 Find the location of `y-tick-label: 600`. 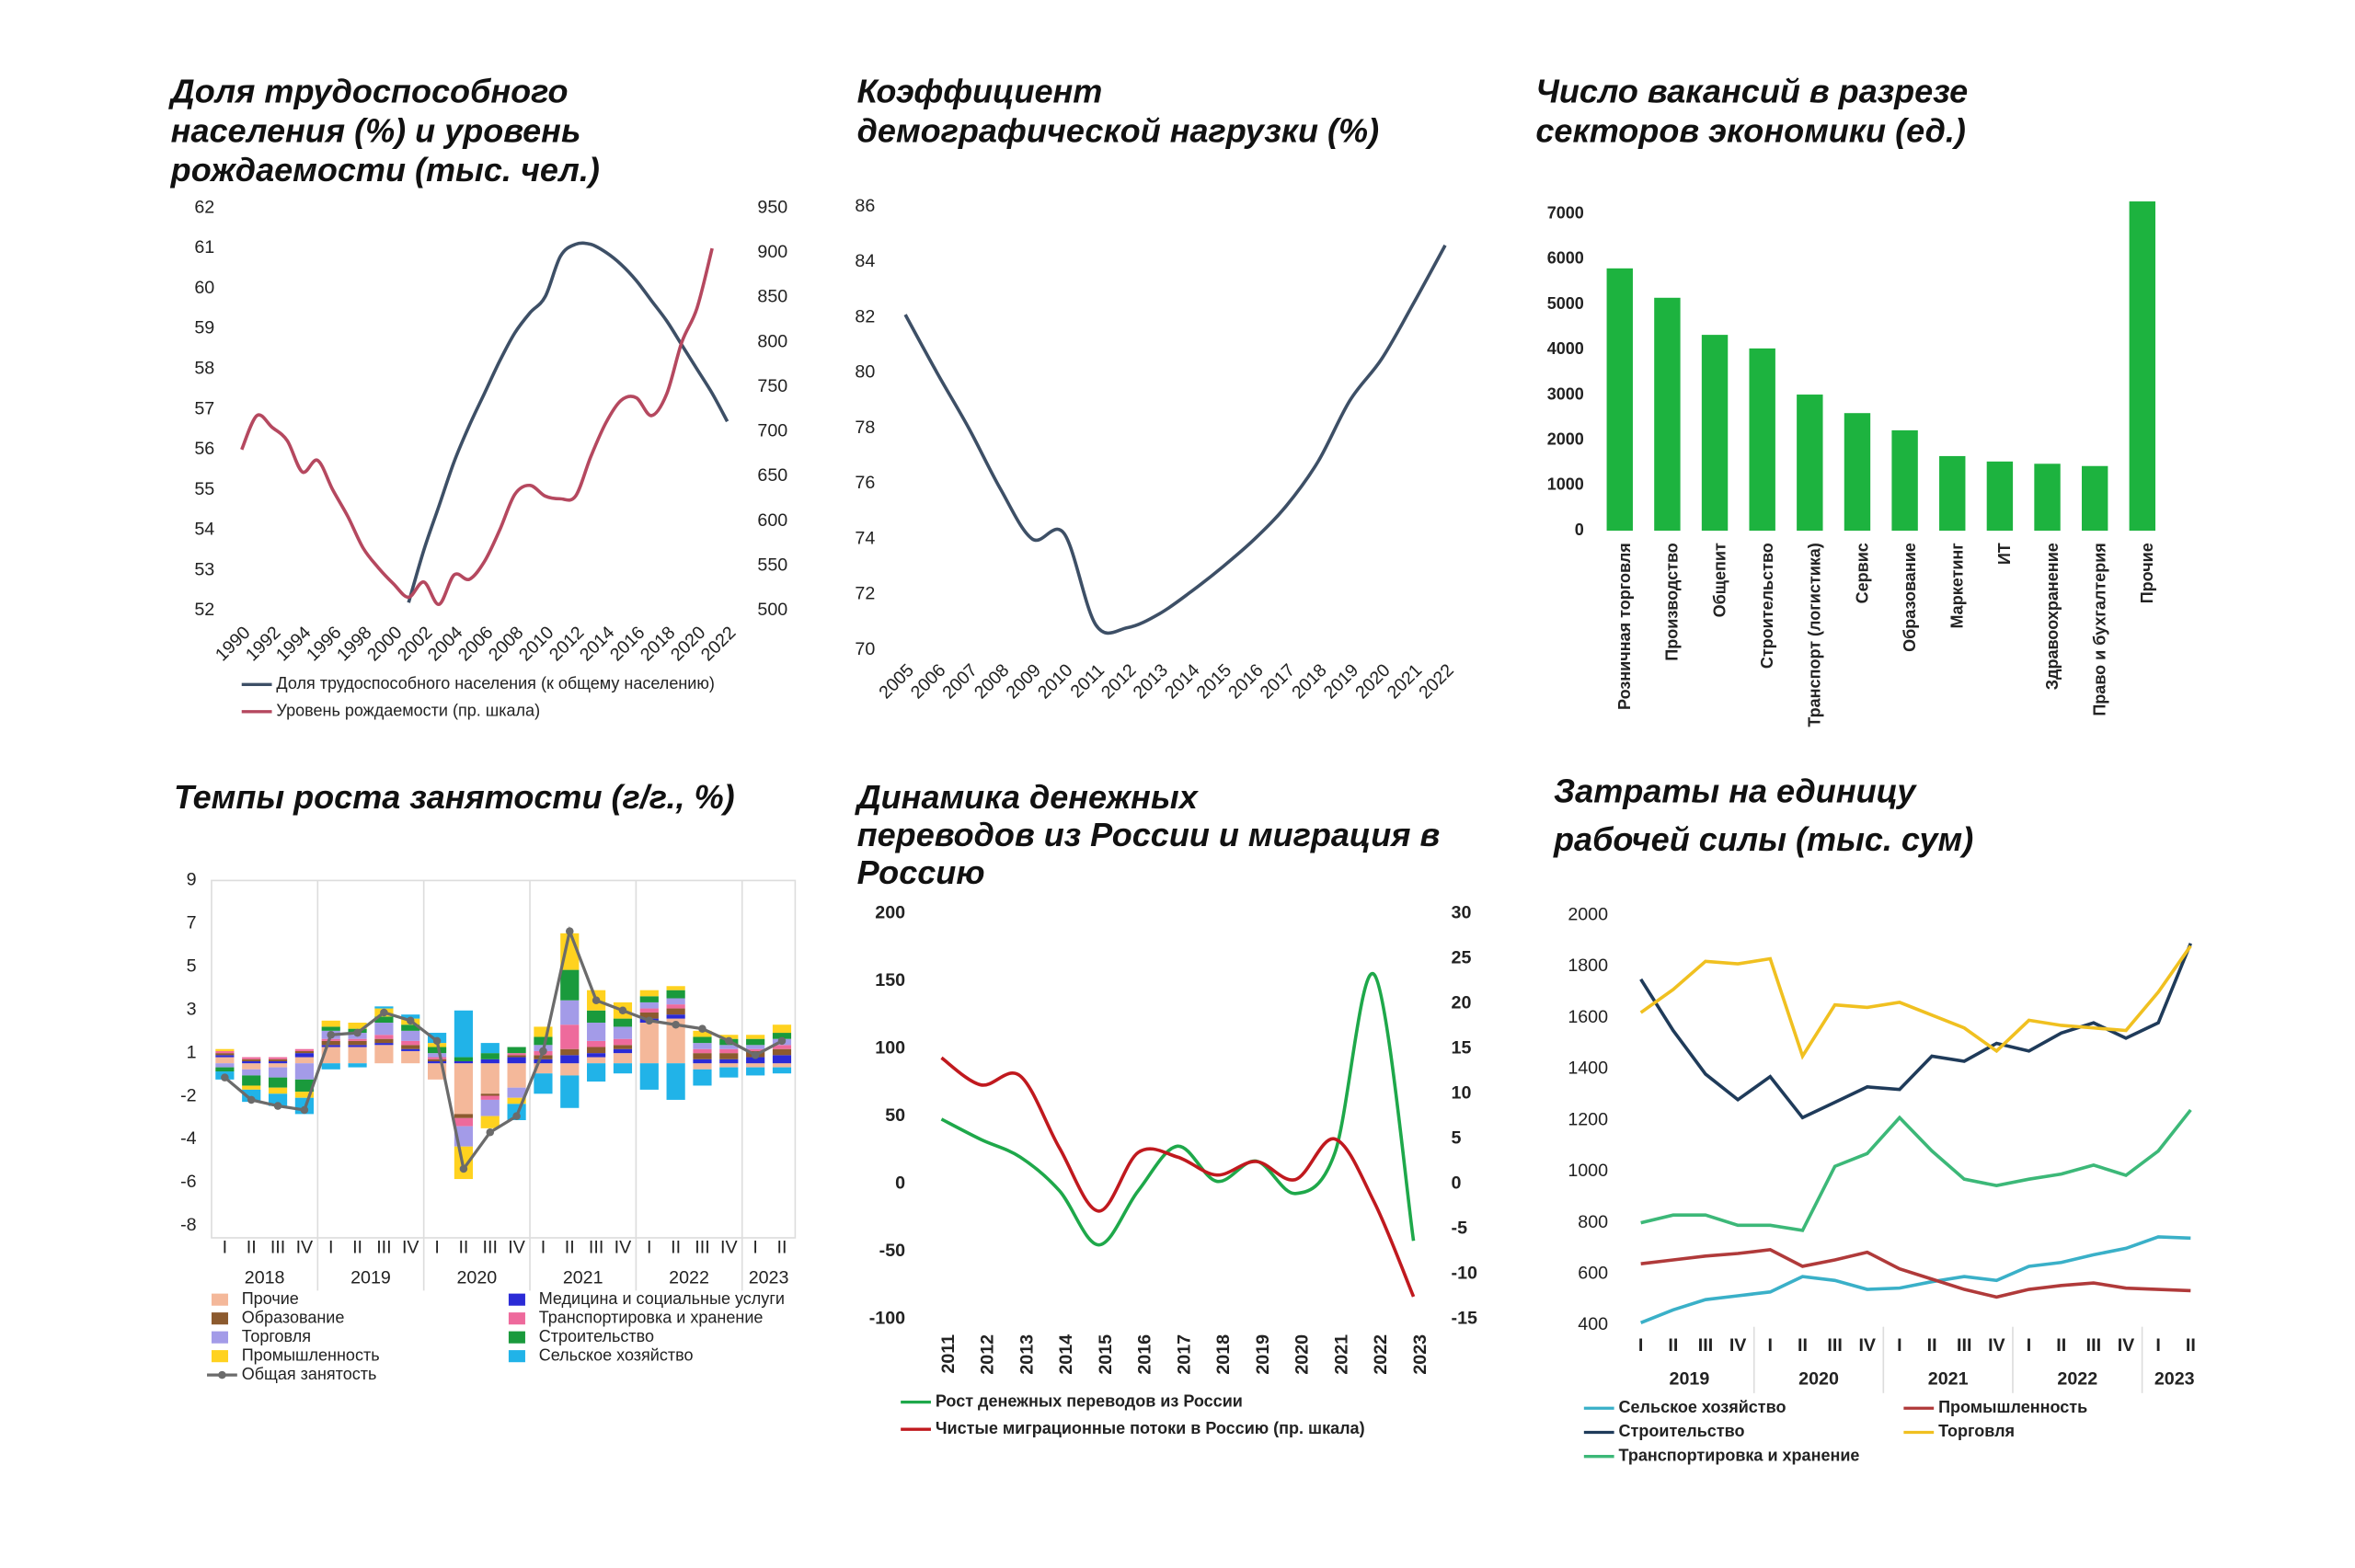

y-tick-label: 600 is located at coordinates (1593, 1274).